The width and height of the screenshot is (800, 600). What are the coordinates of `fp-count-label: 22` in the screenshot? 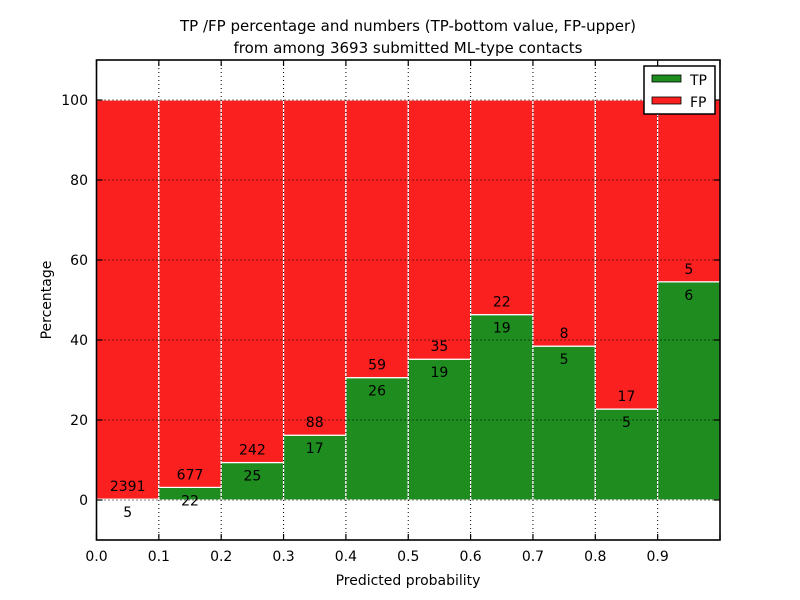 It's located at (502, 303).